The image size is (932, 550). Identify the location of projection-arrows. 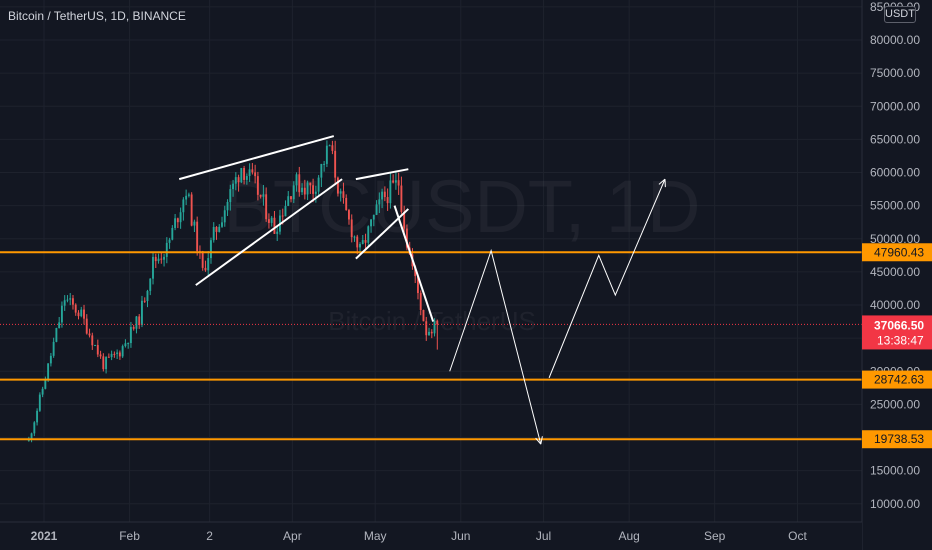
(557, 311).